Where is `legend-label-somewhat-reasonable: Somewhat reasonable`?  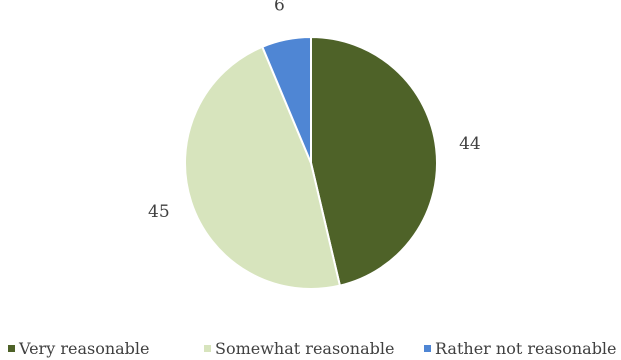 legend-label-somewhat-reasonable: Somewhat reasonable is located at coordinates (305, 348).